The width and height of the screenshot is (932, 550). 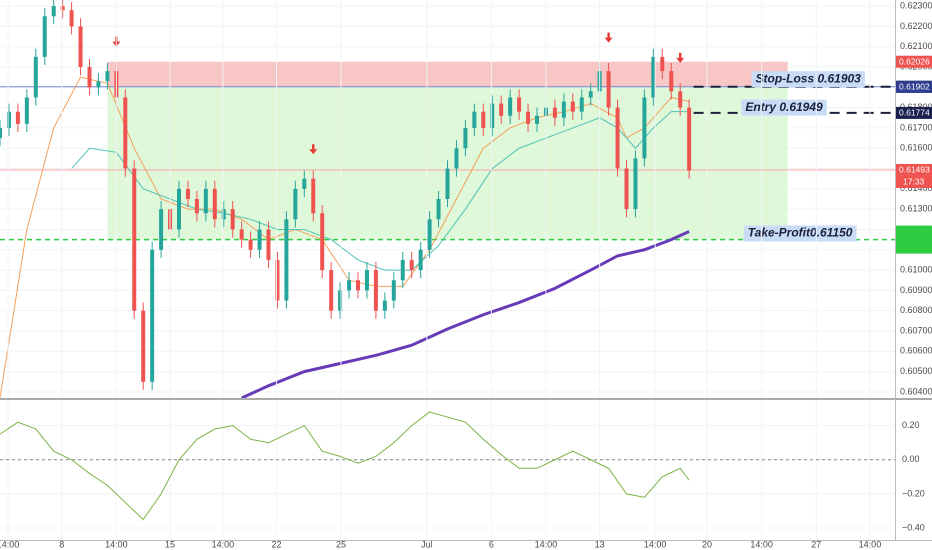 What do you see at coordinates (916, 188) in the screenshot?
I see `y-tick-label: 0.61400` at bounding box center [916, 188].